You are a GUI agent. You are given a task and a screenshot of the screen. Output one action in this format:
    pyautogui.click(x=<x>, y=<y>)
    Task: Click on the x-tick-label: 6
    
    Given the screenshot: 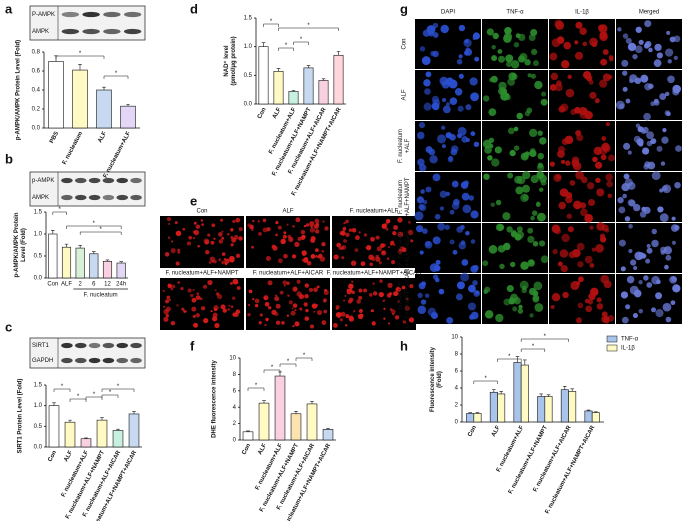 What is the action you would take?
    pyautogui.click(x=94, y=285)
    